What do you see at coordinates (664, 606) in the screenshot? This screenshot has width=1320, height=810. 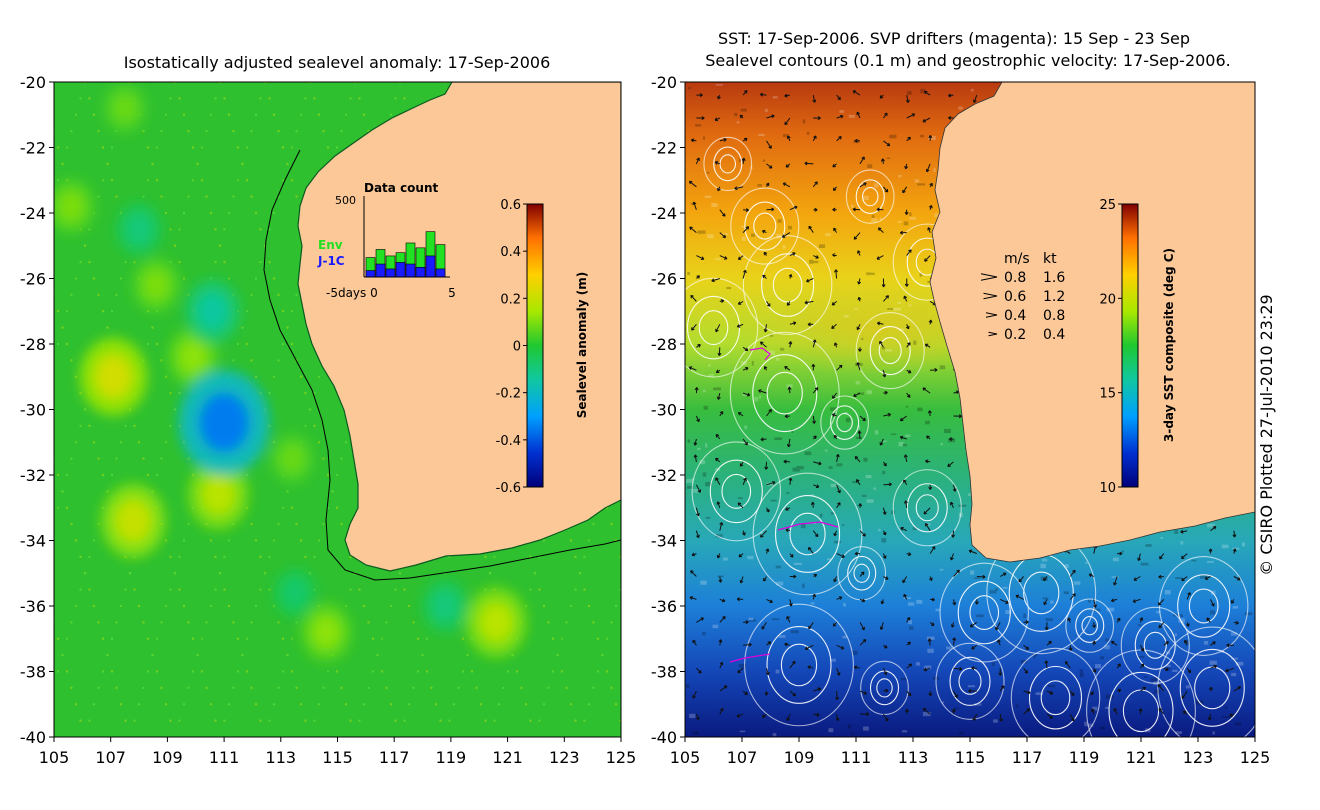 I see `y-tick-label: -36` at bounding box center [664, 606].